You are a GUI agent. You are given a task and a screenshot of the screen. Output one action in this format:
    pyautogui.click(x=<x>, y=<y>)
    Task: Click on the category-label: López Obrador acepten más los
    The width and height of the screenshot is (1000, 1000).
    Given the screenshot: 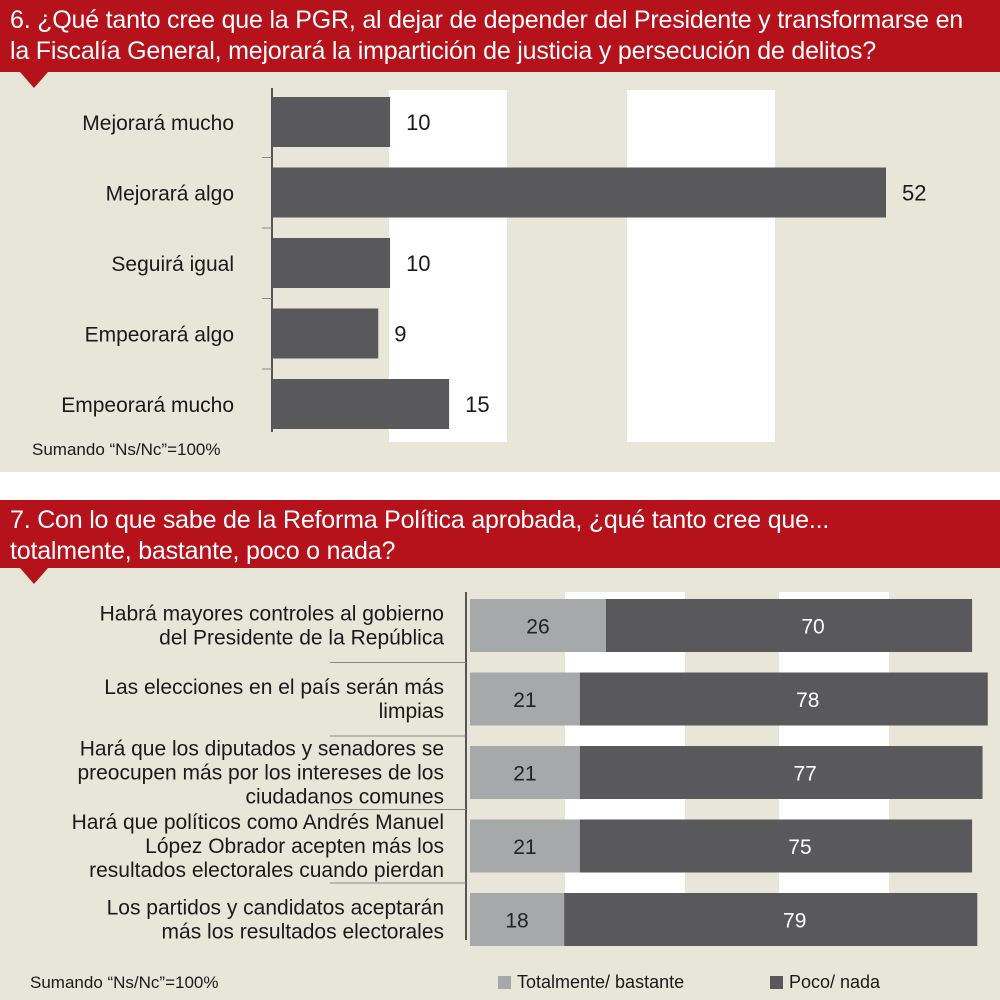 What is the action you would take?
    pyautogui.click(x=294, y=846)
    